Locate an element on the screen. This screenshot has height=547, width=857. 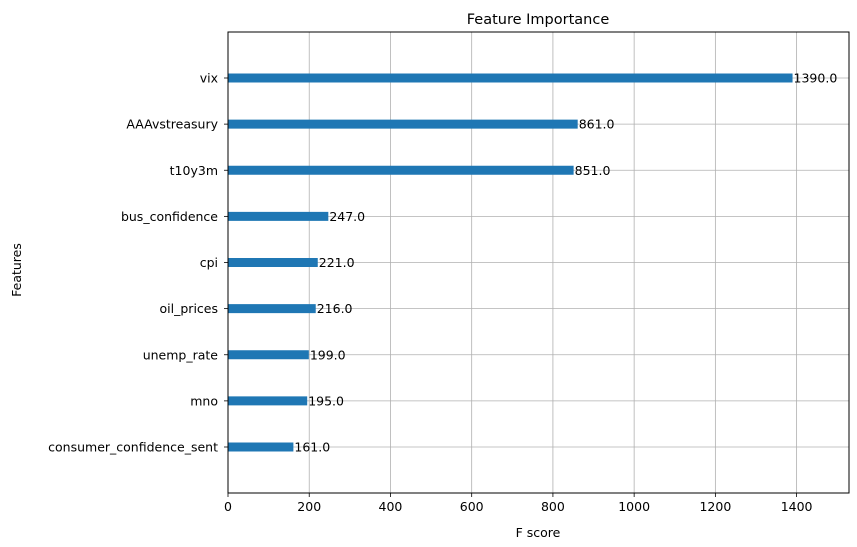
x-tick-label: 1400 is located at coordinates (797, 506).